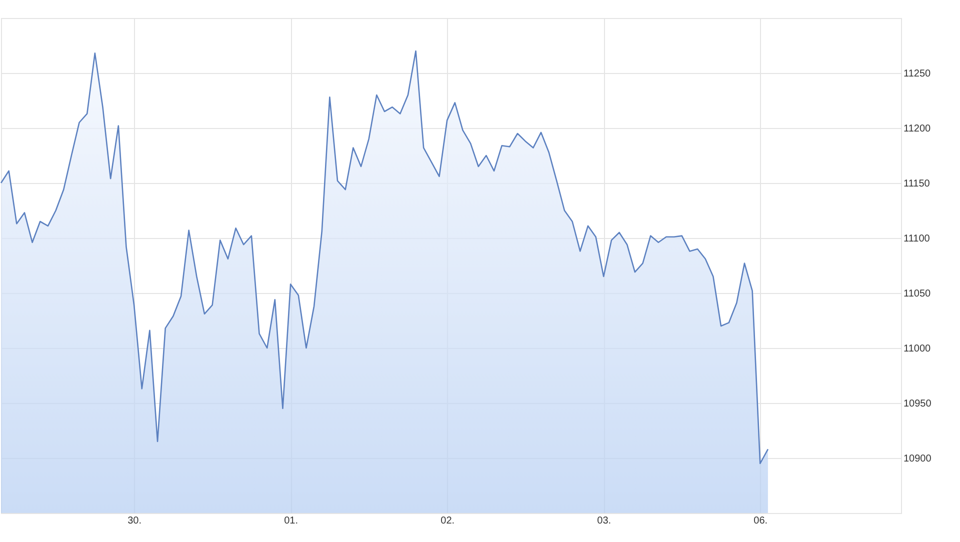 Image resolution: width=960 pixels, height=542 pixels. I want to click on y-tick-label: 11200, so click(918, 129).